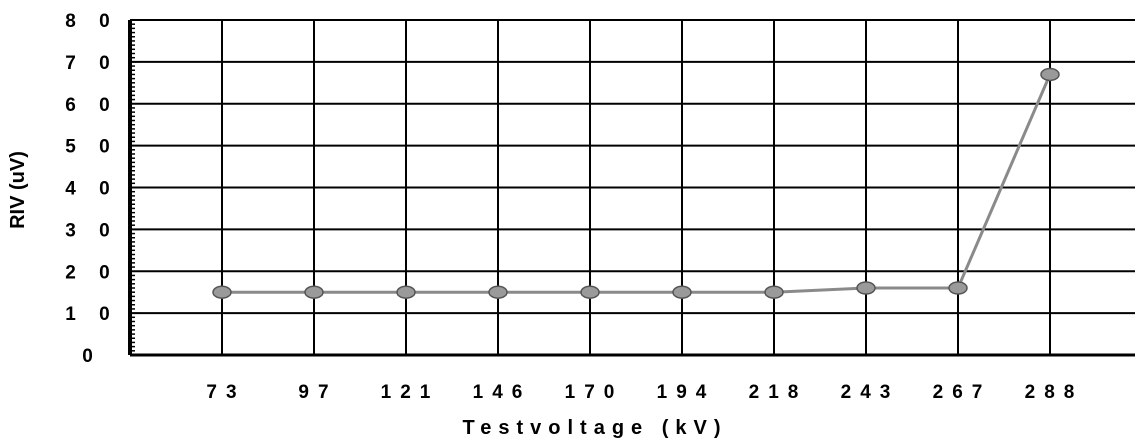  What do you see at coordinates (91, 63) in the screenshot?
I see `y-tick-label: 7 0` at bounding box center [91, 63].